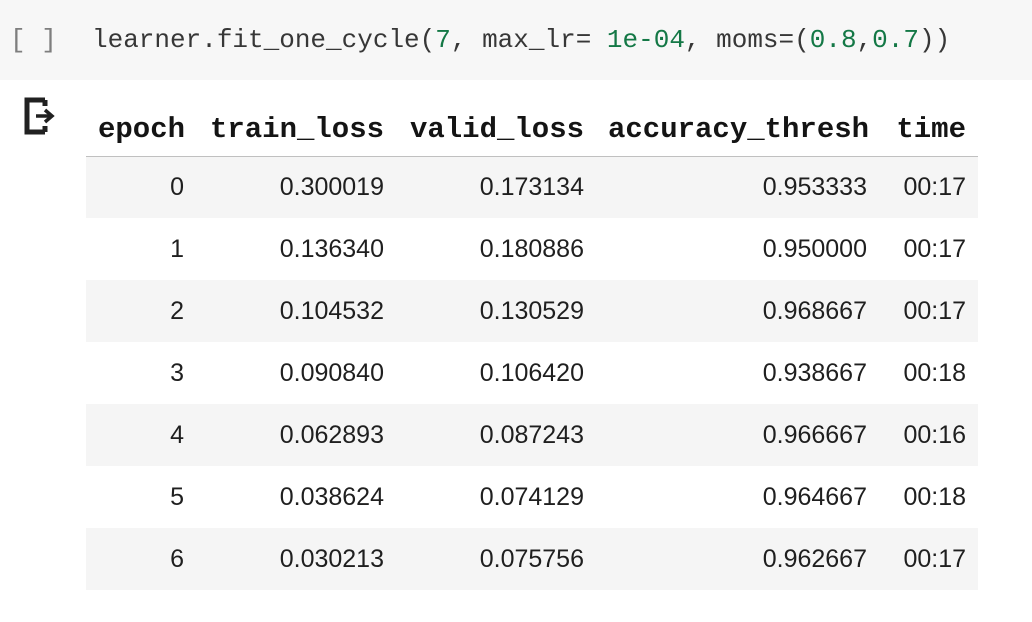 This screenshot has width=1032, height=622. Describe the element at coordinates (814, 434) in the screenshot. I see `table-cell-accuracy_thresh: 0.966667` at that location.